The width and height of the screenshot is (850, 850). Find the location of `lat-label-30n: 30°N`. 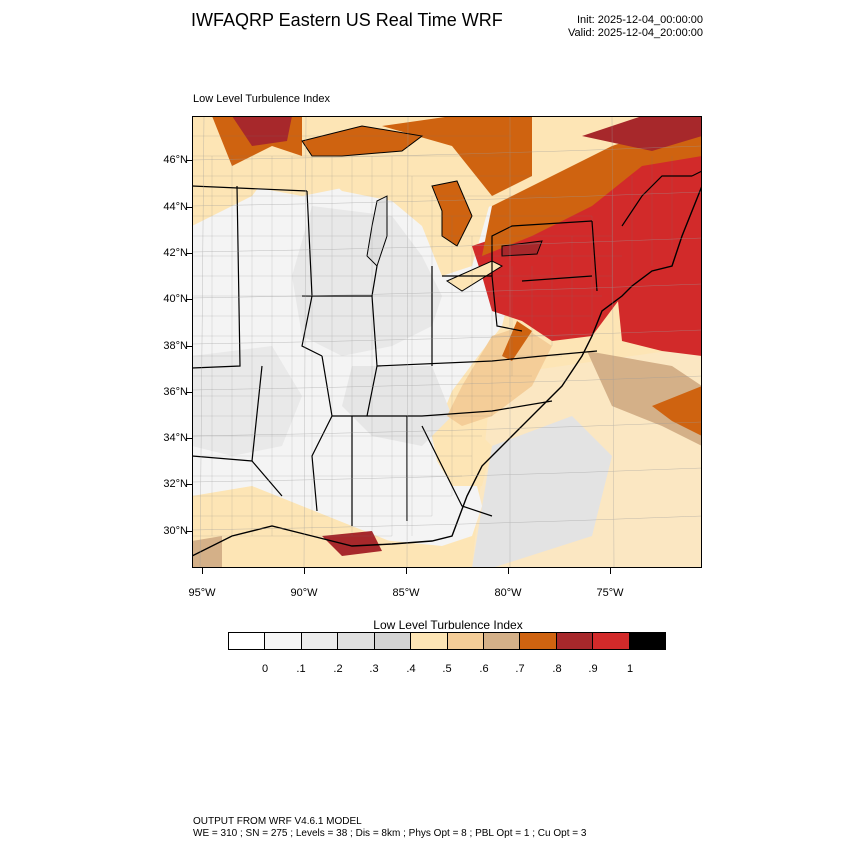

lat-label-30n: 30°N is located at coordinates (175, 531).